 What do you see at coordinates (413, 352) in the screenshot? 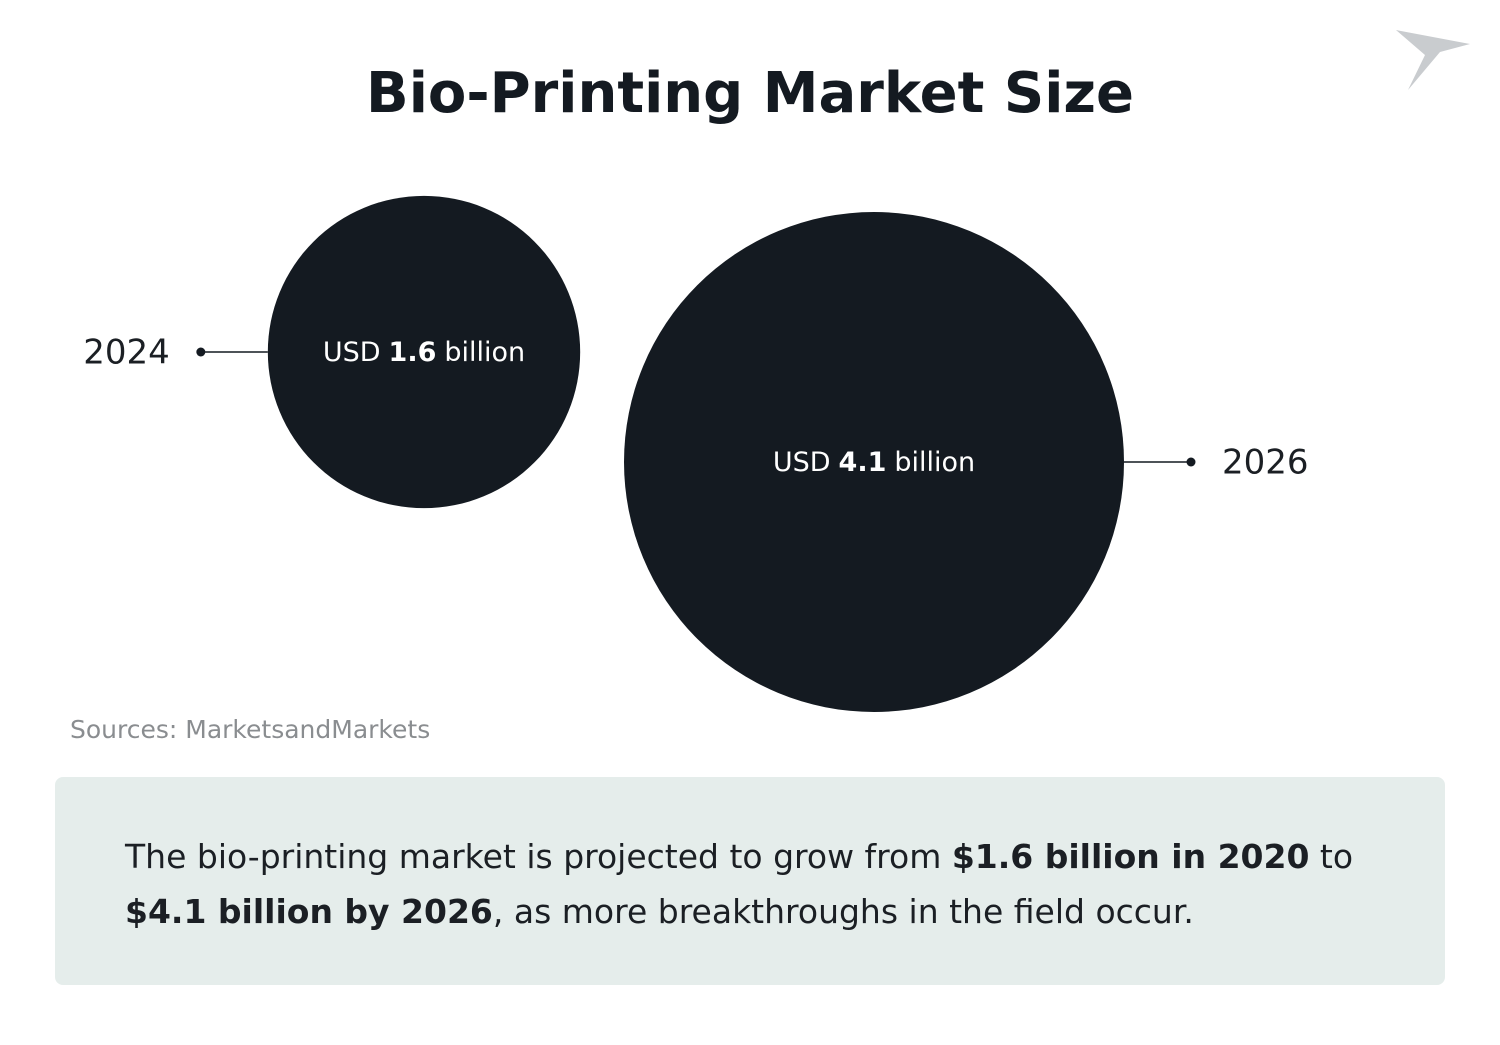
I see `value-number: 1.6` at bounding box center [413, 352].